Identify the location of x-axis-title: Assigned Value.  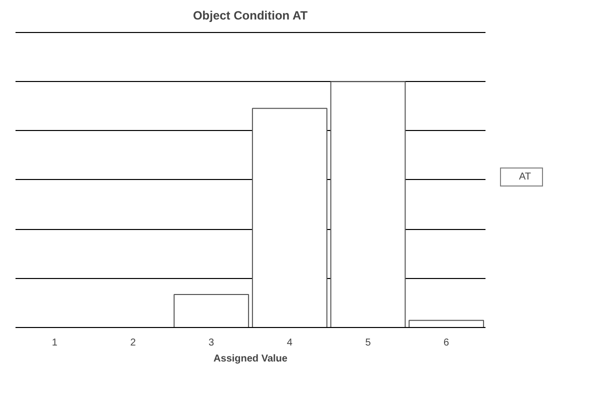
(251, 359).